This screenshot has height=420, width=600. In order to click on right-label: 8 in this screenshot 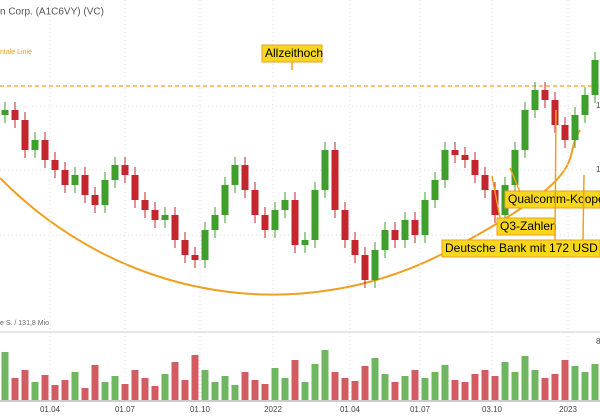, I will do `click(598, 341)`.